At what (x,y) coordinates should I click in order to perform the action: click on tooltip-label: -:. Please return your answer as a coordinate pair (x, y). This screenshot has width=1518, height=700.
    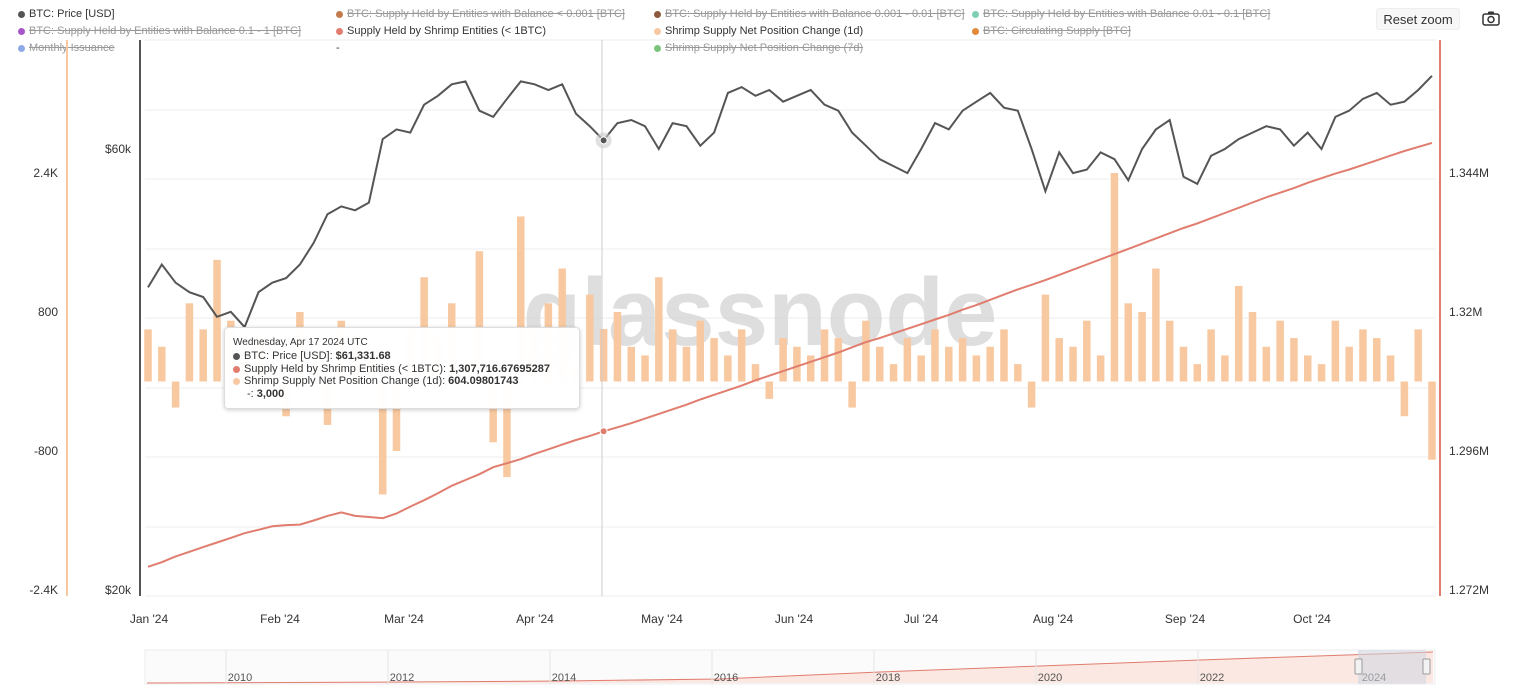
    Looking at the image, I should click on (250, 394).